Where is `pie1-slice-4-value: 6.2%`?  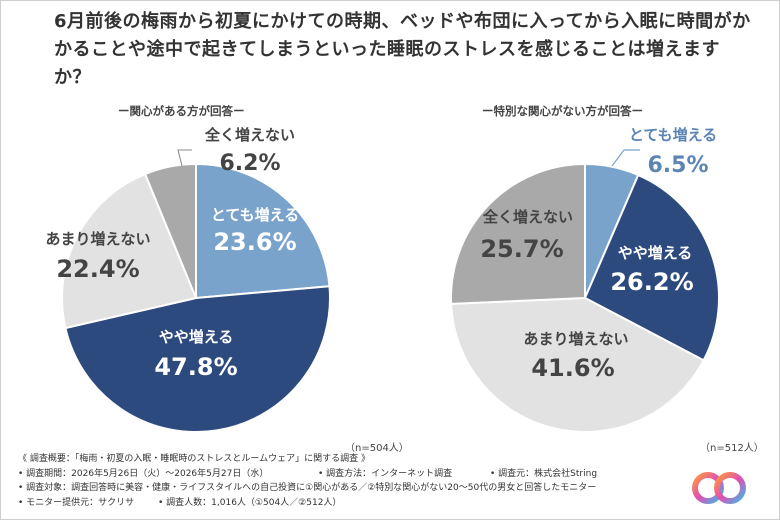
pie1-slice-4-value: 6.2% is located at coordinates (249, 163).